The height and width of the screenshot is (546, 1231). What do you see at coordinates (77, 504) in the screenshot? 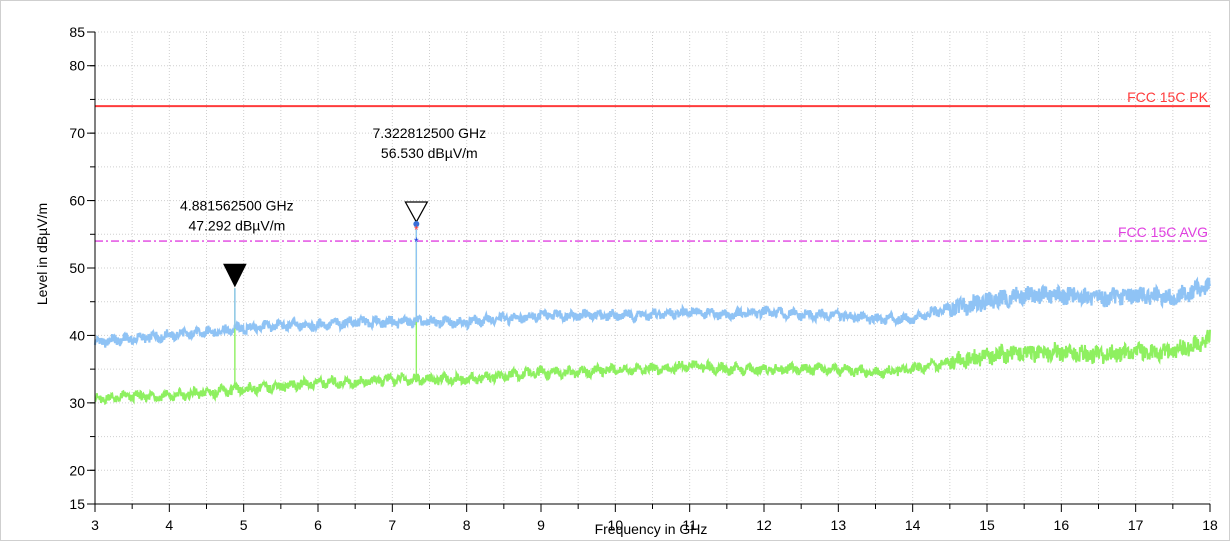
I see `y-tick-label: 15` at bounding box center [77, 504].